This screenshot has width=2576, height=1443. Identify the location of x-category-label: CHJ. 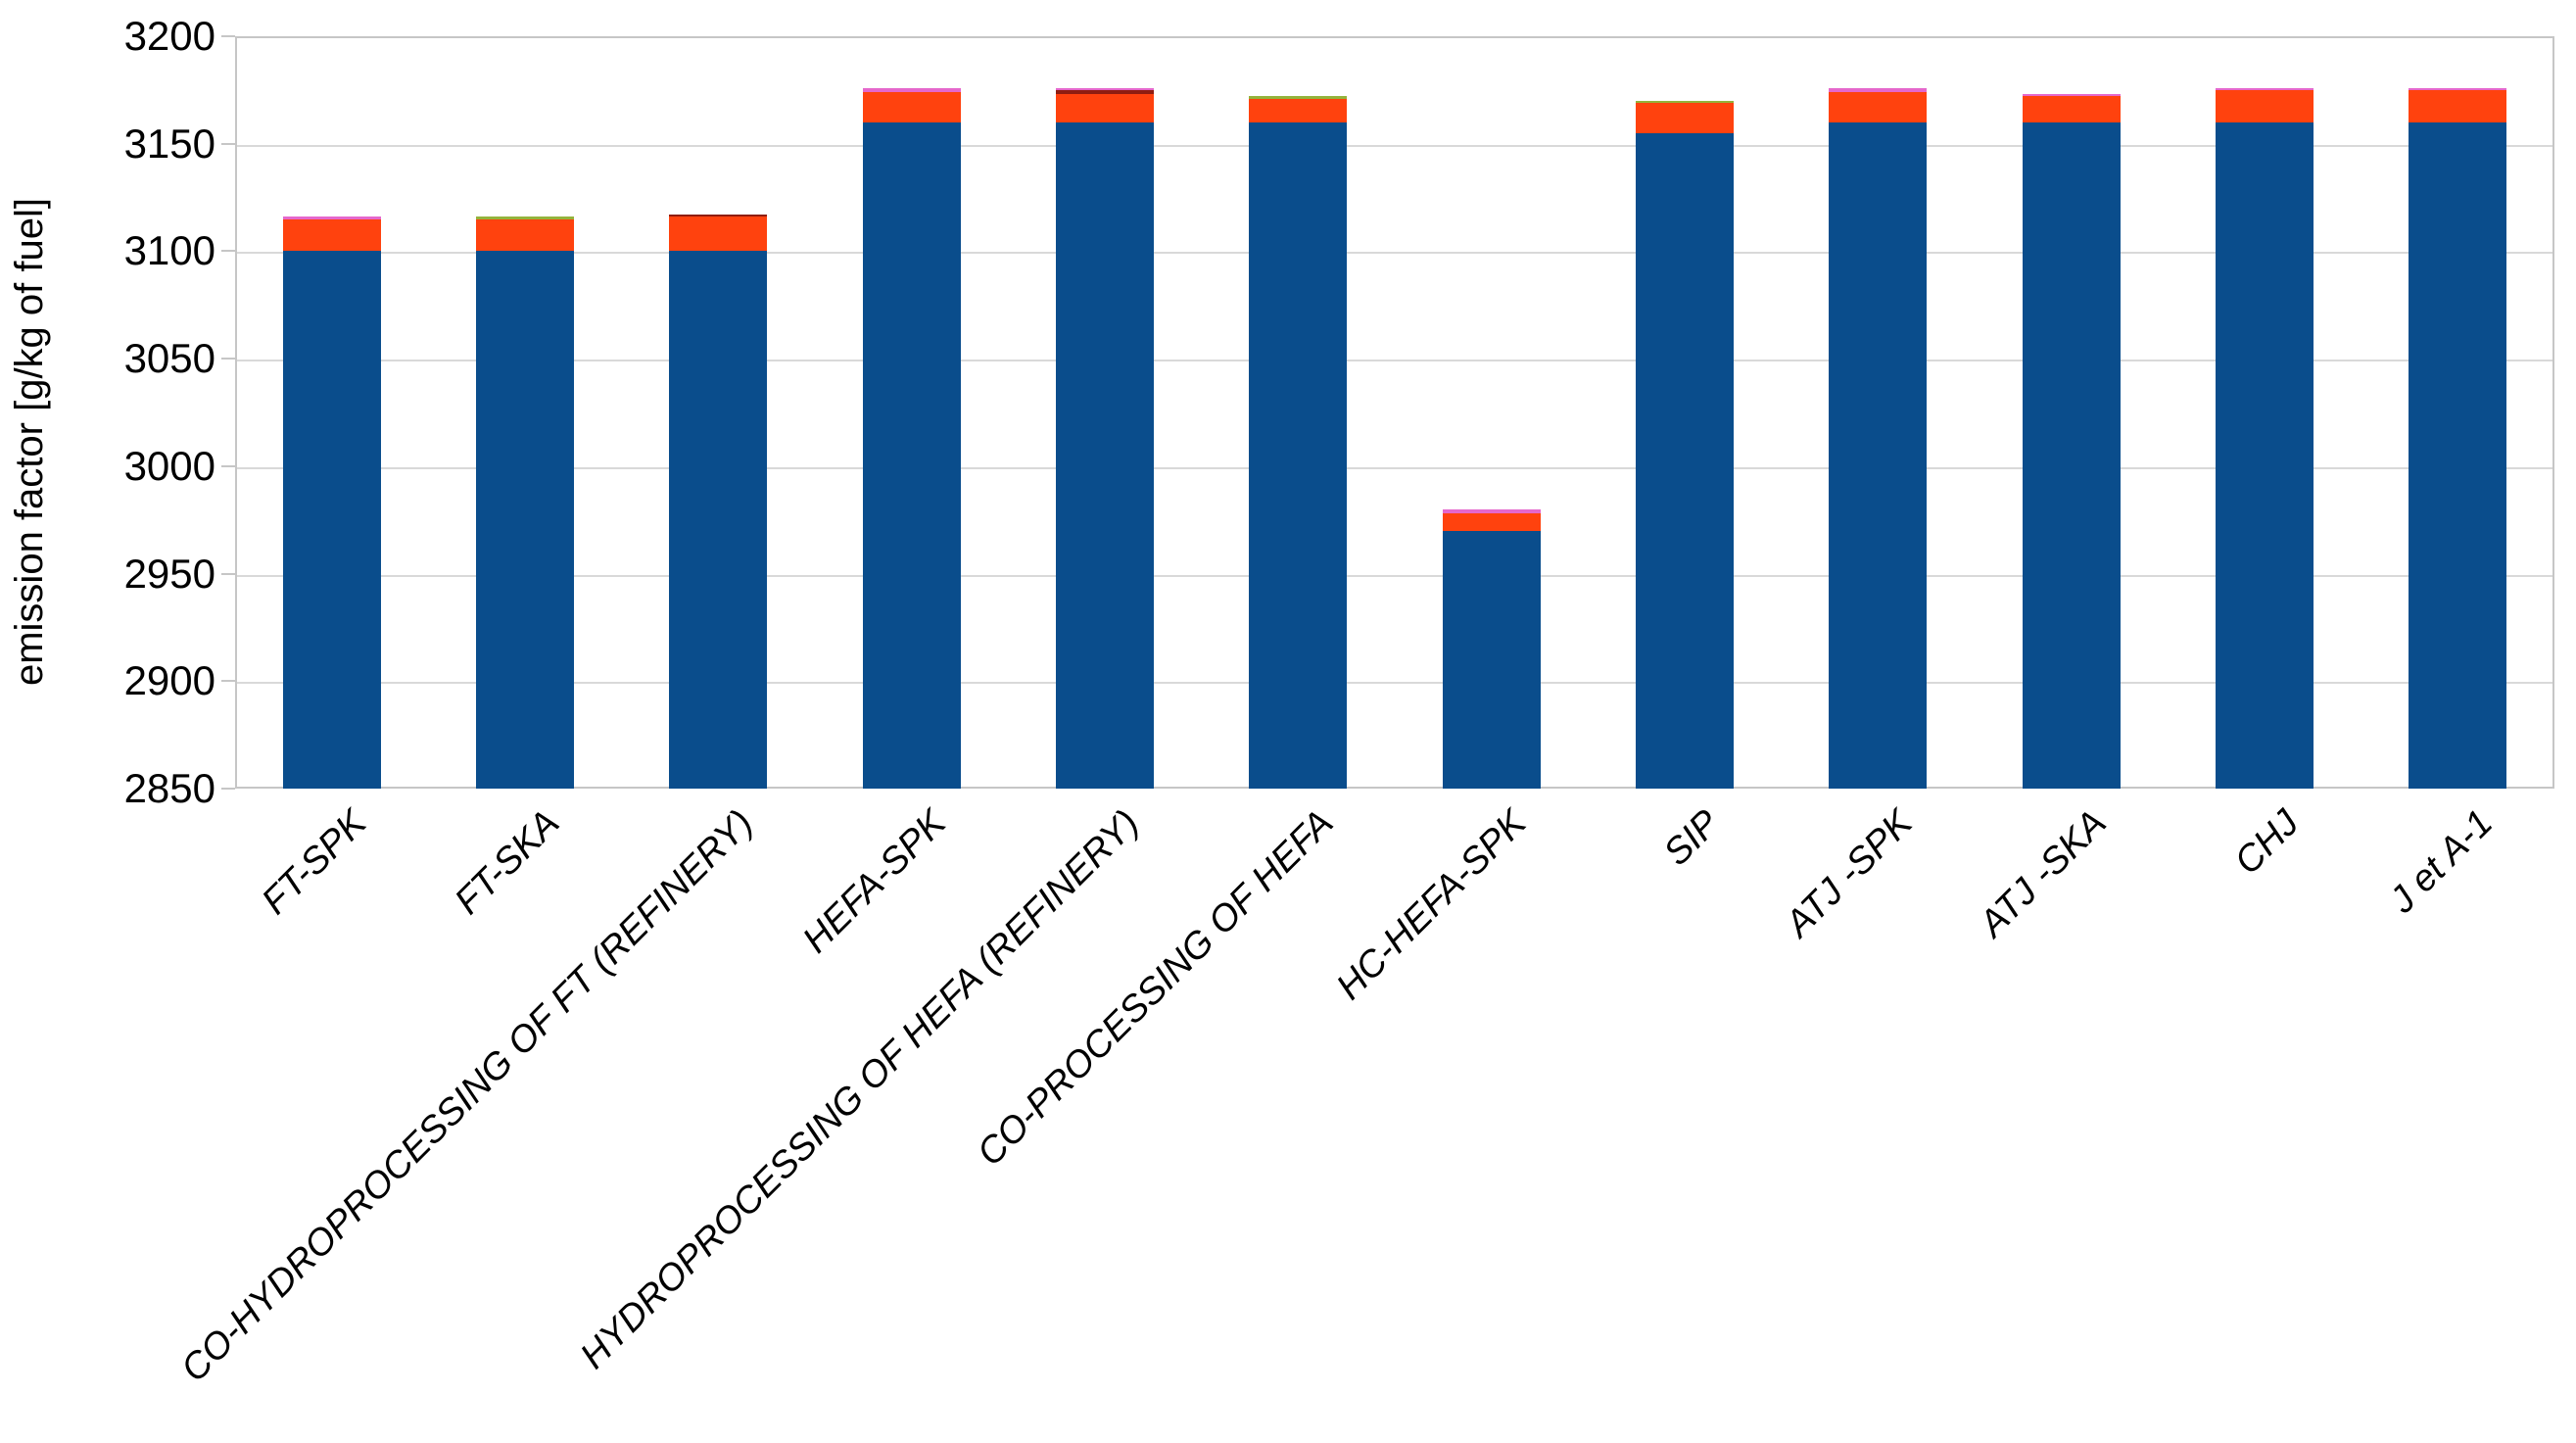
(2267, 842).